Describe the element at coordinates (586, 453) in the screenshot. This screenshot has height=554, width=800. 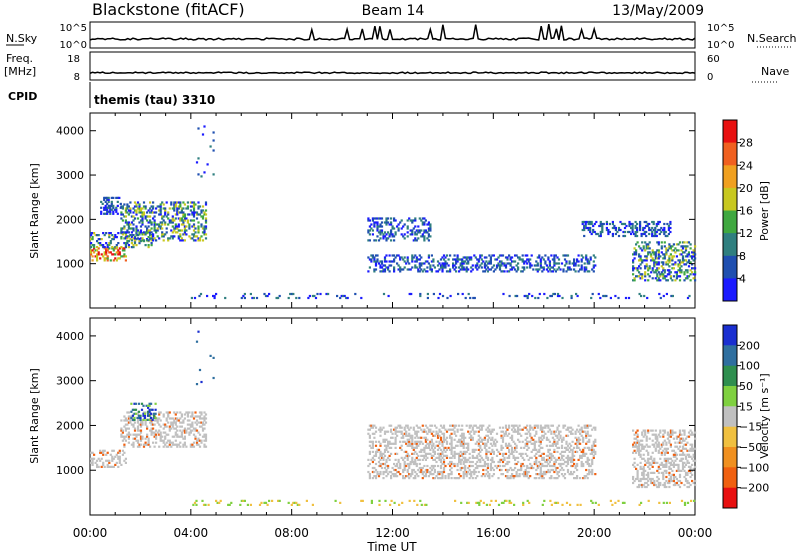
I see `velocity-cell-1919` at that location.